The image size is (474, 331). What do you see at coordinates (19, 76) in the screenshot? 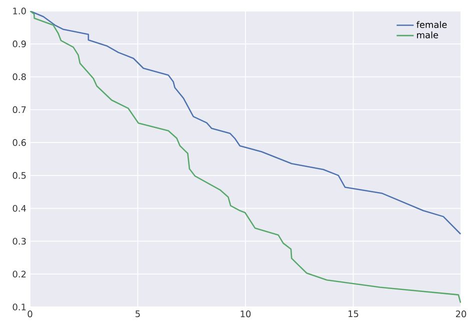
I see `y-tick-label: 0.8` at bounding box center [19, 76].